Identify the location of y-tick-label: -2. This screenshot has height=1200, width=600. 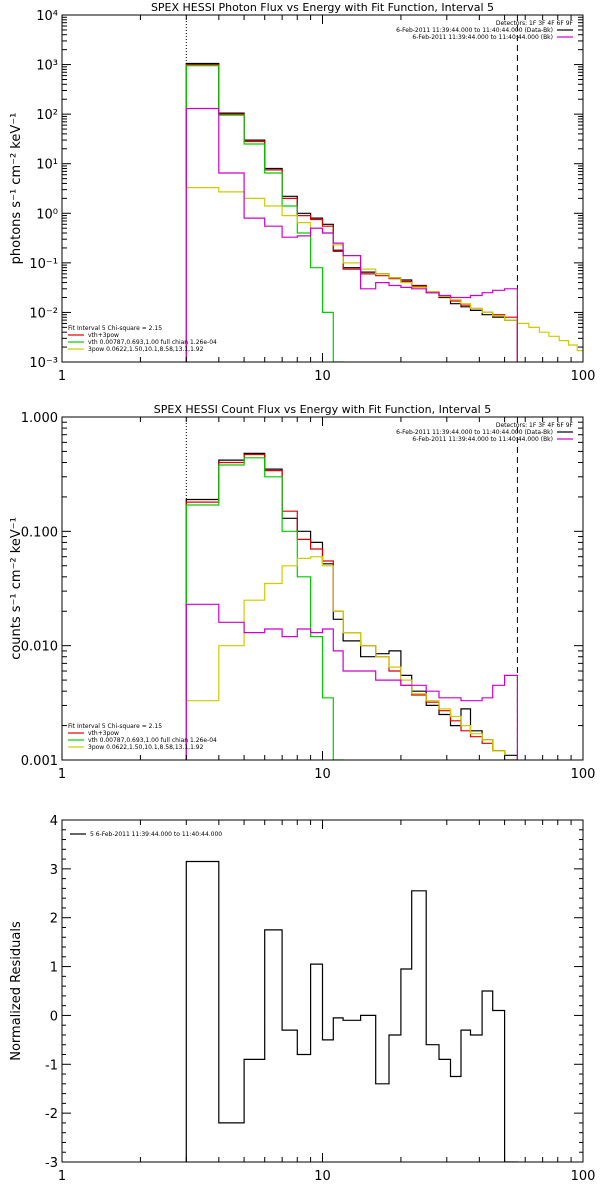
(51, 1114).